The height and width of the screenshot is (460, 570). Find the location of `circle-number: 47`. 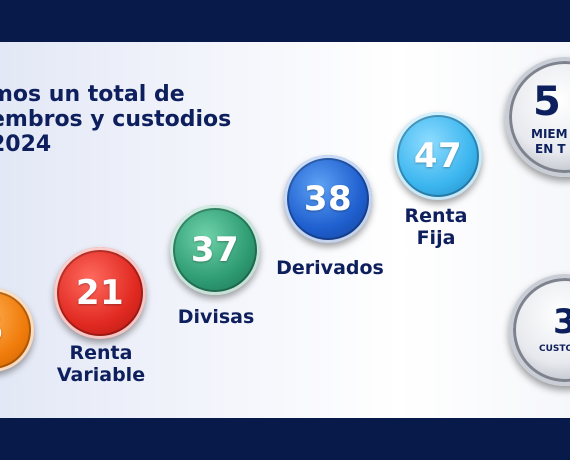

circle-number: 47 is located at coordinates (438, 156).